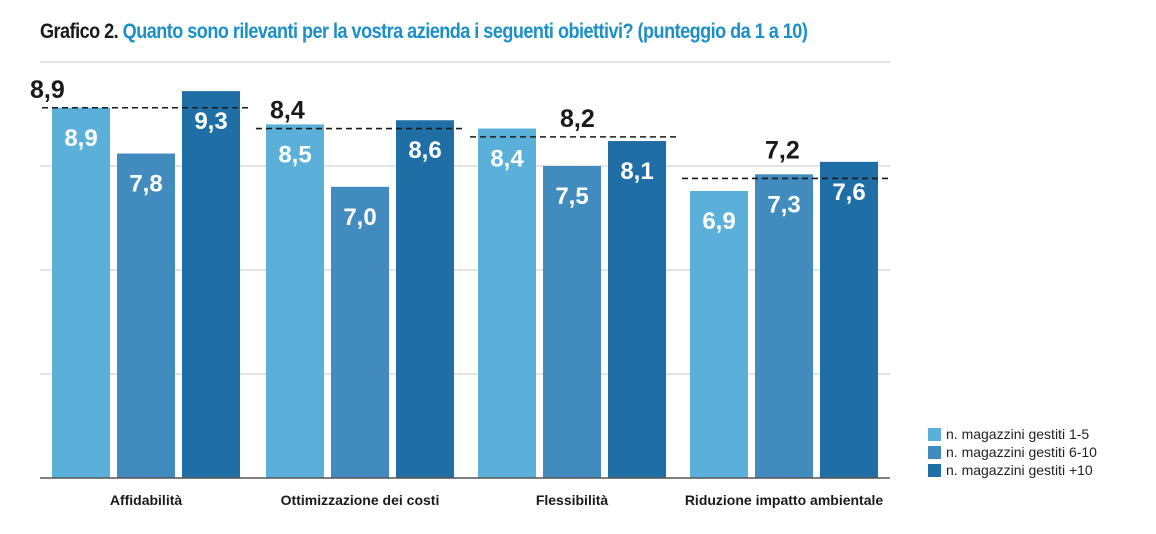 This screenshot has height=534, width=1156. I want to click on legend-label: n. magazzini gestiti 1-5, so click(1018, 434).